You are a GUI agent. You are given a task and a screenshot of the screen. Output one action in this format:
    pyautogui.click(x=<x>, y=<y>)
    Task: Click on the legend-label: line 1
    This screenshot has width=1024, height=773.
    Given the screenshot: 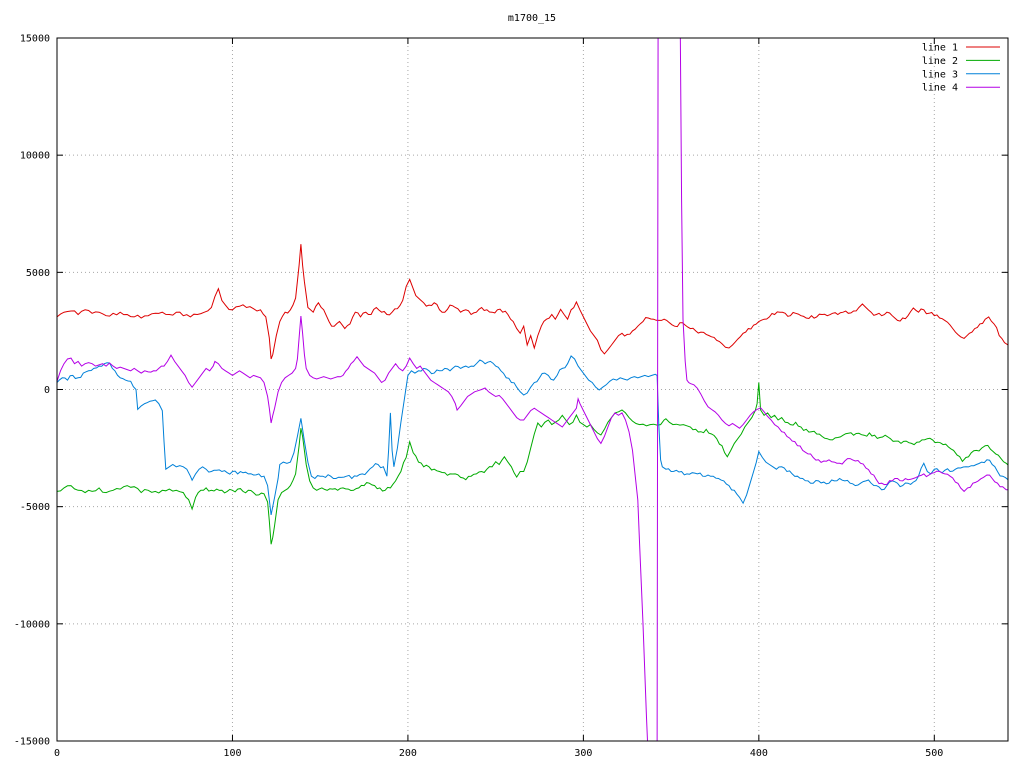 What is the action you would take?
    pyautogui.click(x=940, y=48)
    